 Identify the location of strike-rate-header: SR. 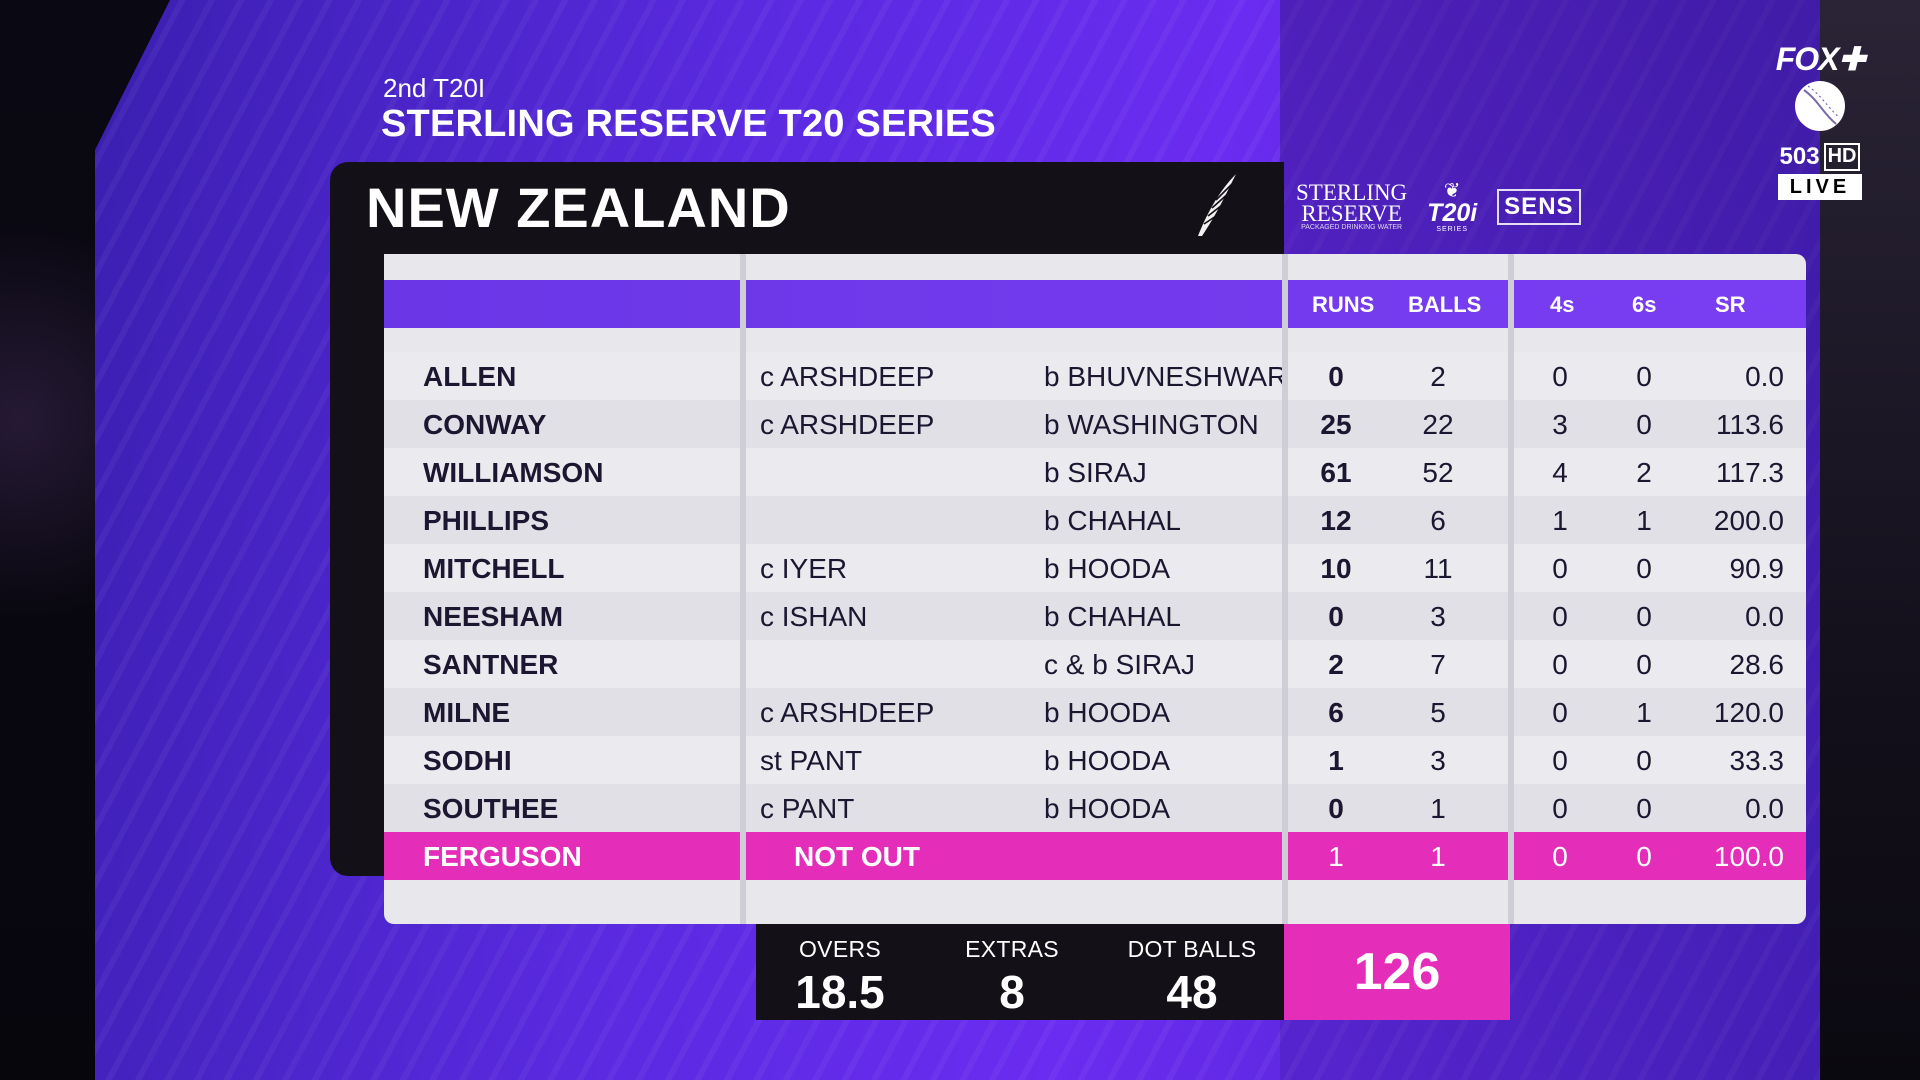
(1730, 304).